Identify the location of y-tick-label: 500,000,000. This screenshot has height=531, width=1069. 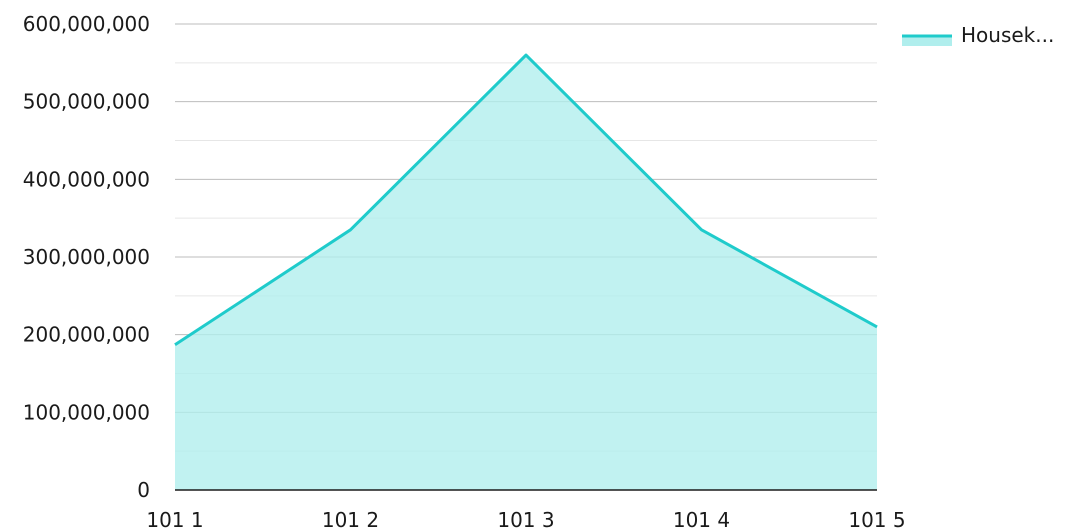
(86, 102).